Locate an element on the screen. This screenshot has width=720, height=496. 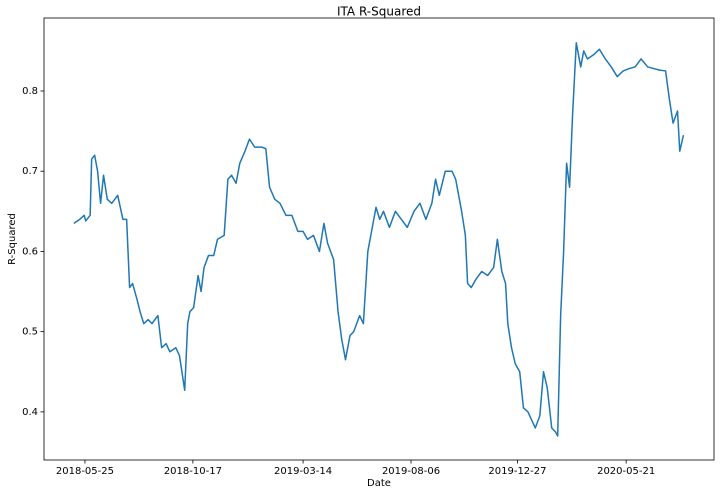
x-axis-label: Date is located at coordinates (379, 483).